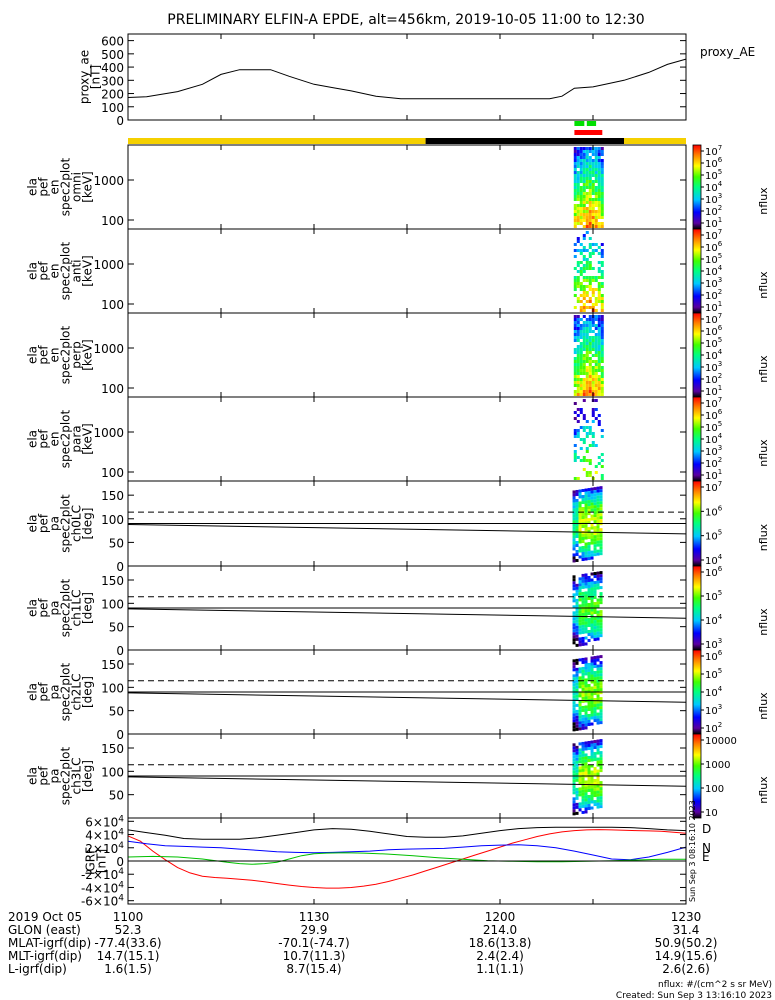  Describe the element at coordinates (66, 354) in the screenshot. I see `y-axis-label: spec2plot` at that location.